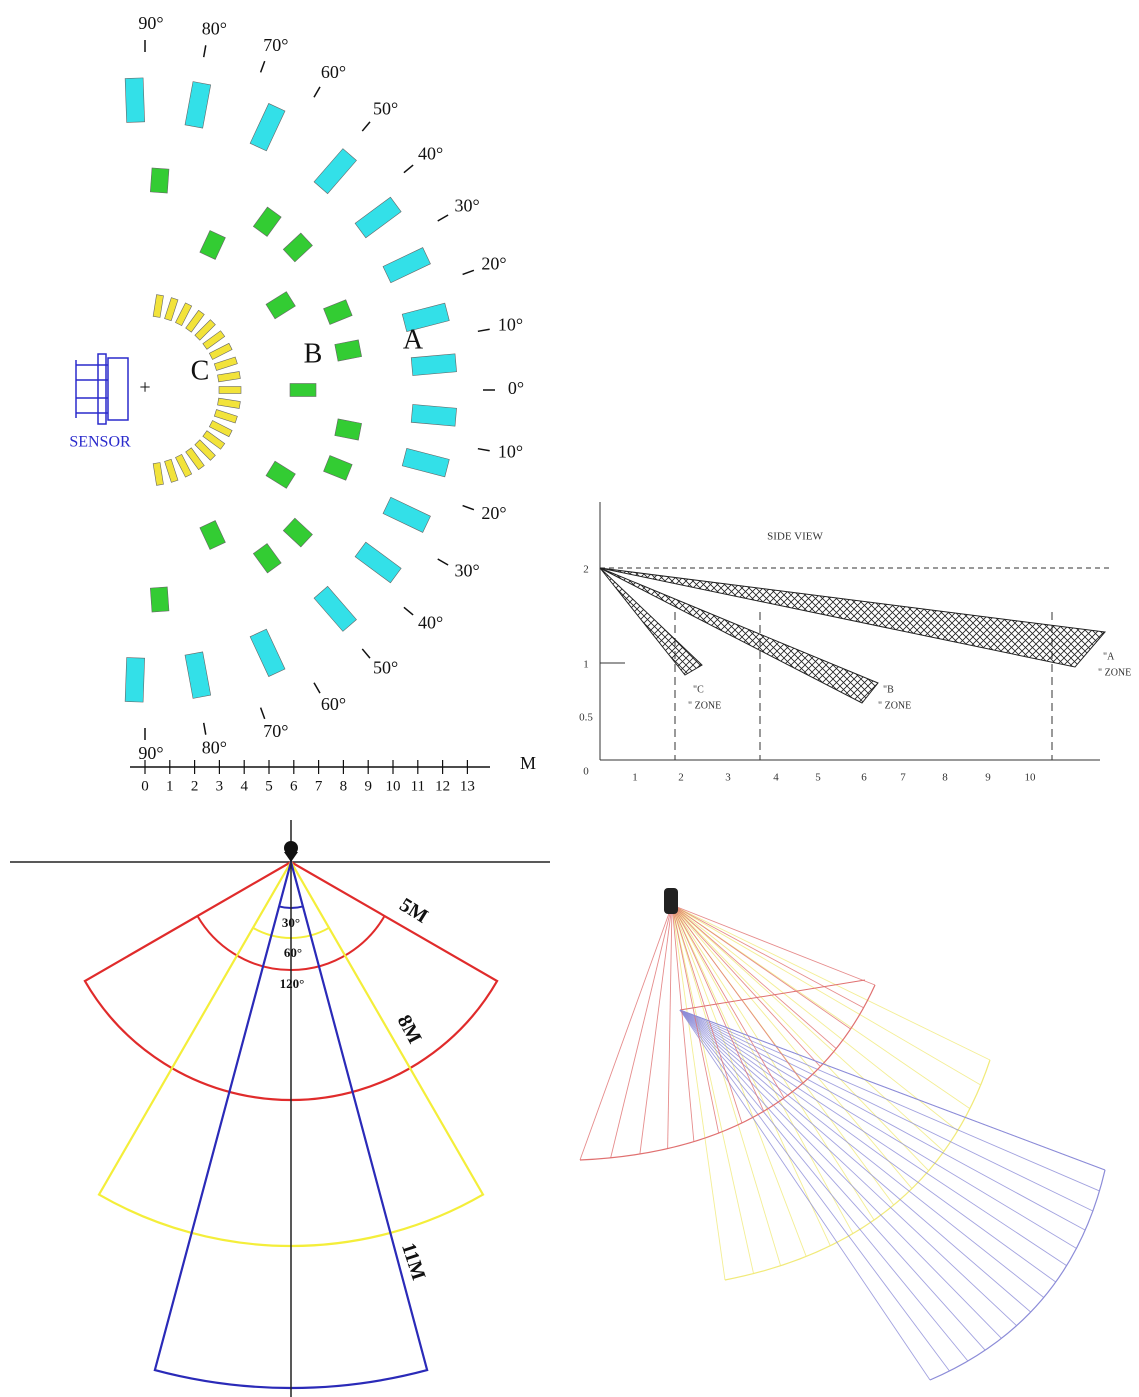 The image size is (1139, 1397). Describe the element at coordinates (818, 778) in the screenshot. I see `x-label: 5` at that location.